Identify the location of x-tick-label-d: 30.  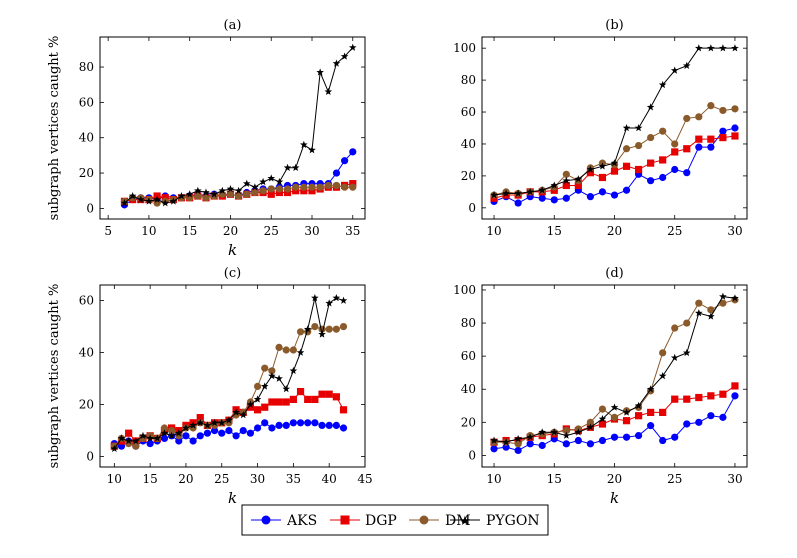
(734, 479).